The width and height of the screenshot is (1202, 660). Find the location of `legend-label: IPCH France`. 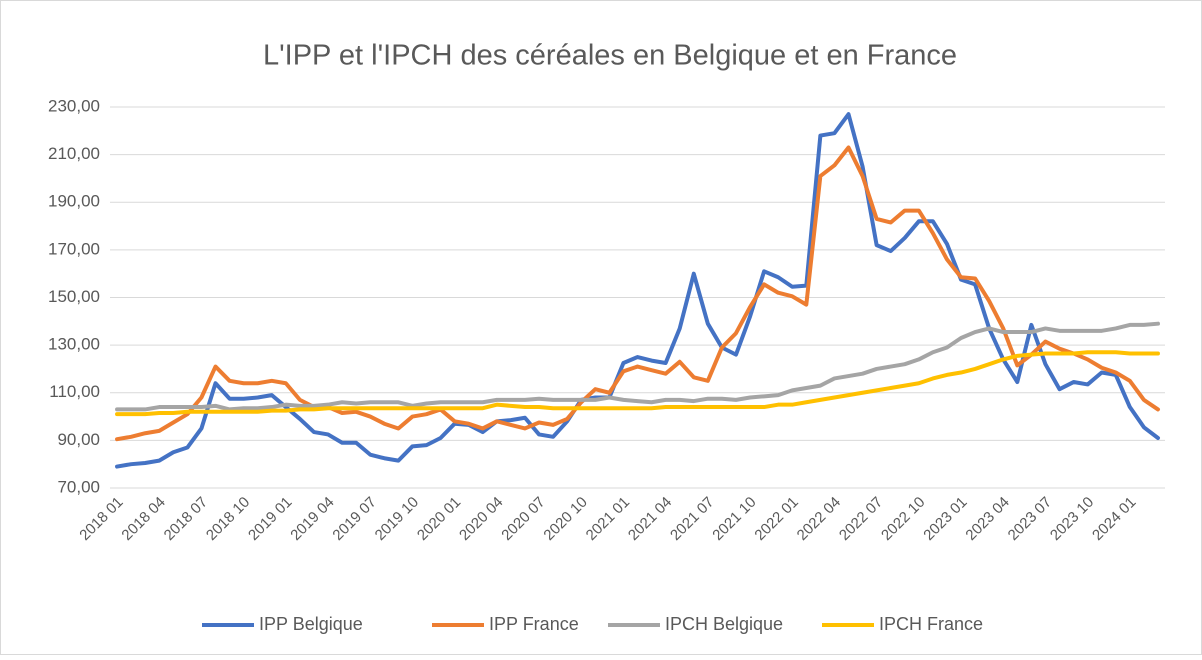

legend-label: IPCH France is located at coordinates (931, 624).